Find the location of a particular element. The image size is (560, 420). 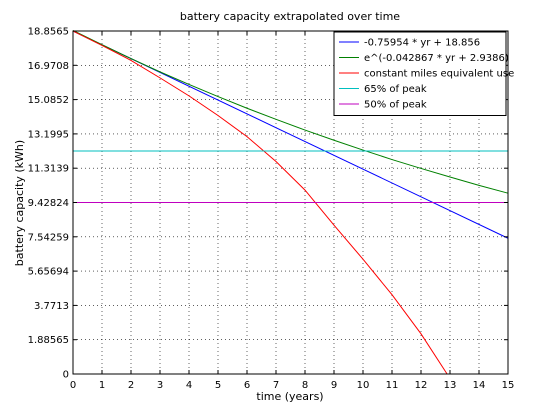

legend-label-1: e^(-0.042867 * yr + 2.9386) is located at coordinates (436, 58).